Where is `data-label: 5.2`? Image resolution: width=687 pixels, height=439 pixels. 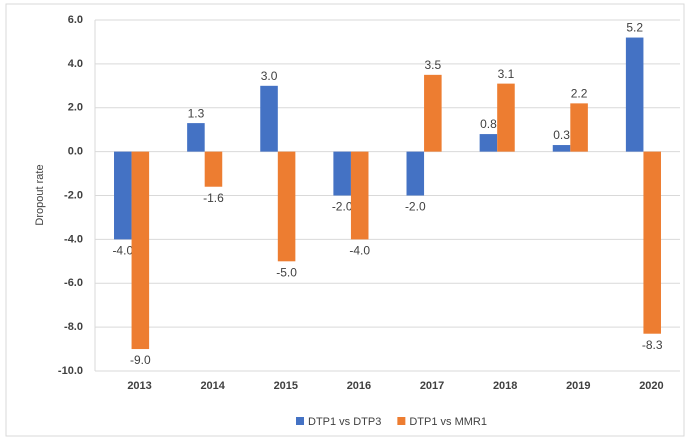 data-label: 5.2 is located at coordinates (634, 28).